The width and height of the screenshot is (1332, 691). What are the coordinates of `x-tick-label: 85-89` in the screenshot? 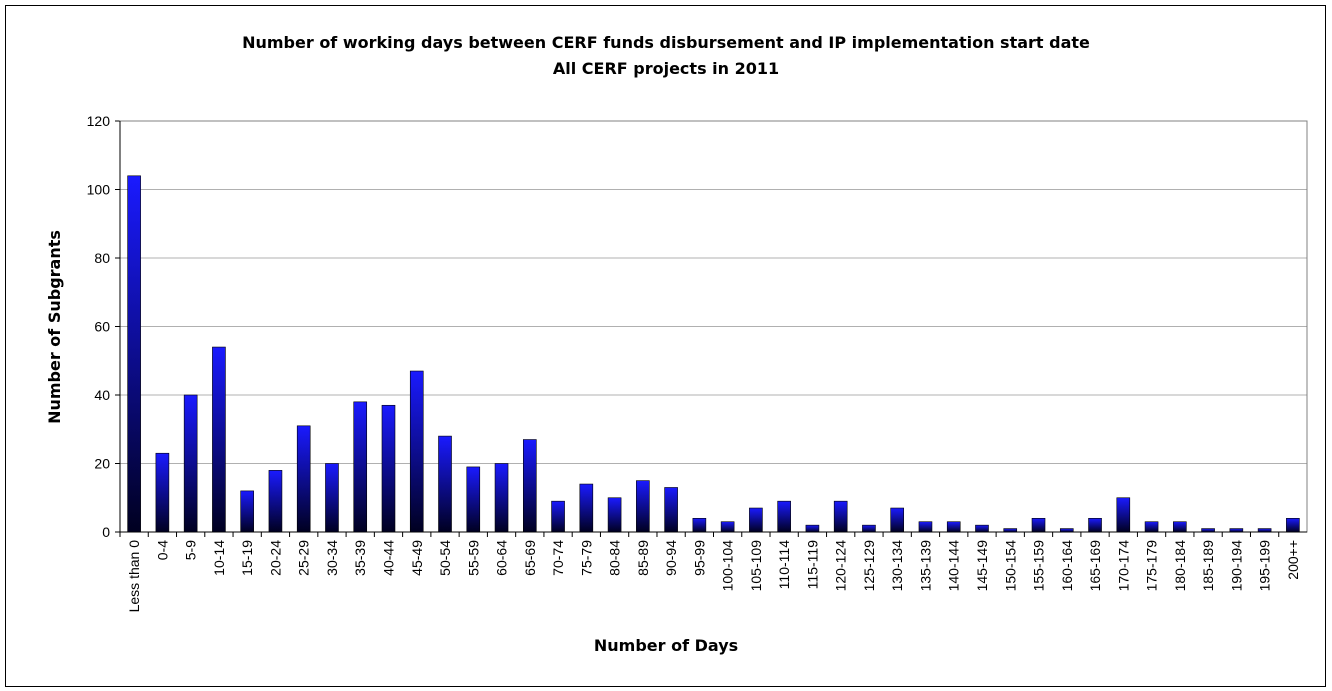 It's located at (643, 558).